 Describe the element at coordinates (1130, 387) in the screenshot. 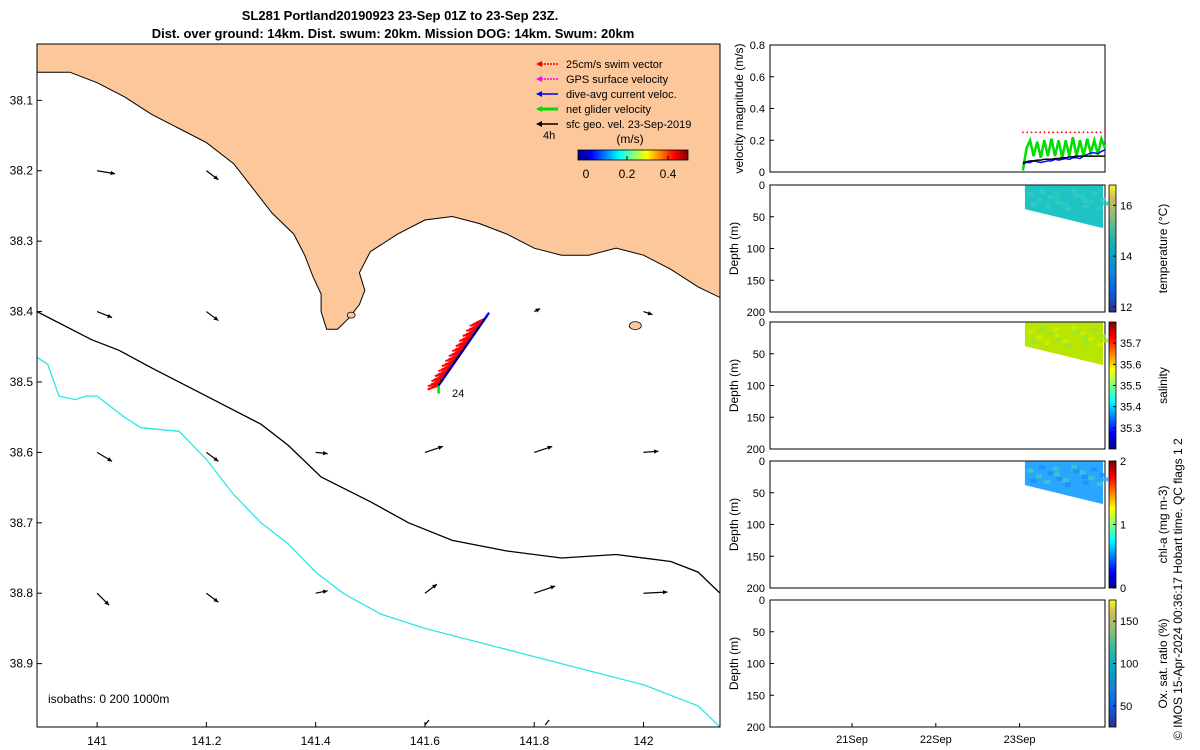

I see `salinity-ctick-label: 35.5` at that location.